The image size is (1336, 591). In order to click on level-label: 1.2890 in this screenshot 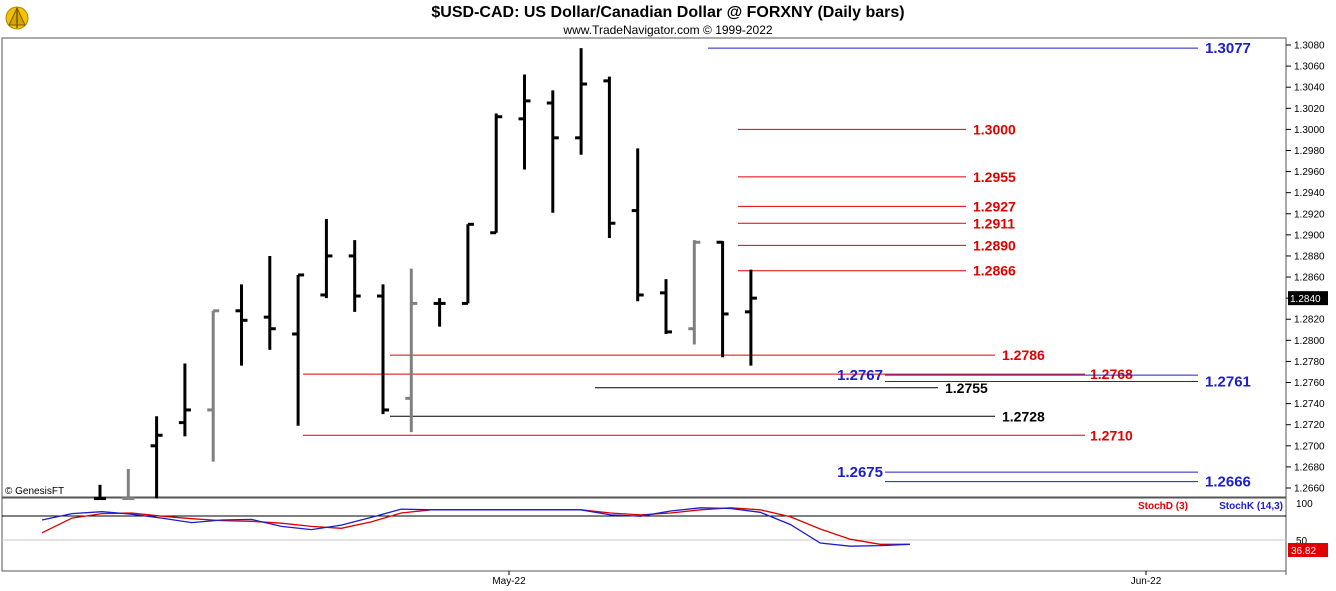, I will do `click(994, 245)`.